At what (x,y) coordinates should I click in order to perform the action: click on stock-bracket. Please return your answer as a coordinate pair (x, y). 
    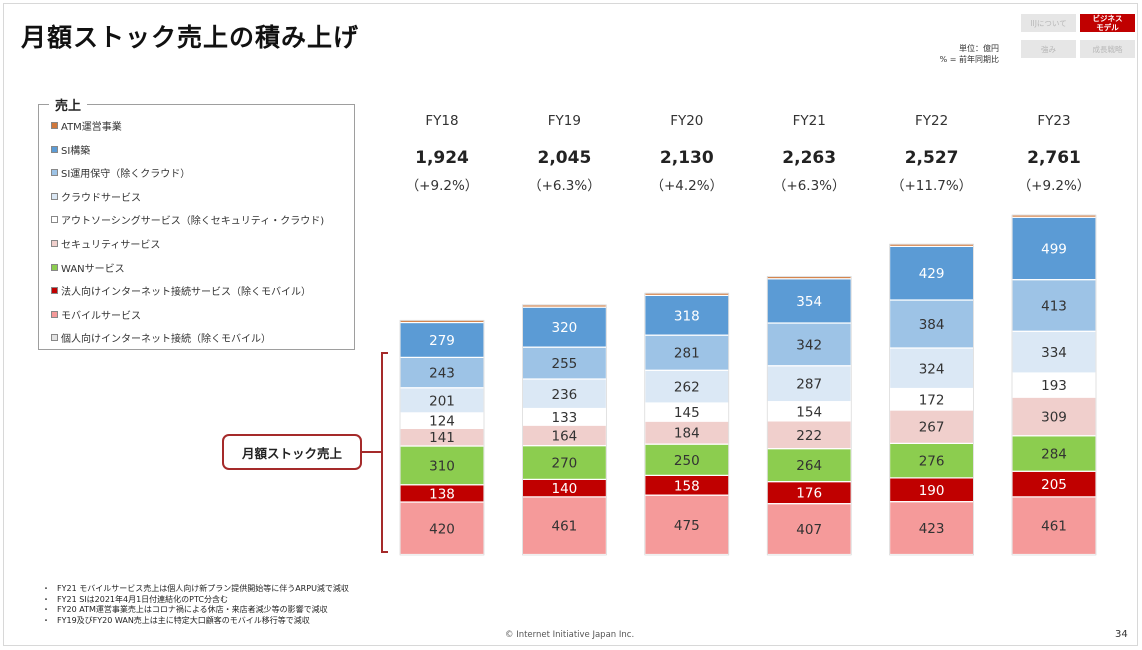
    Looking at the image, I should click on (384, 452).